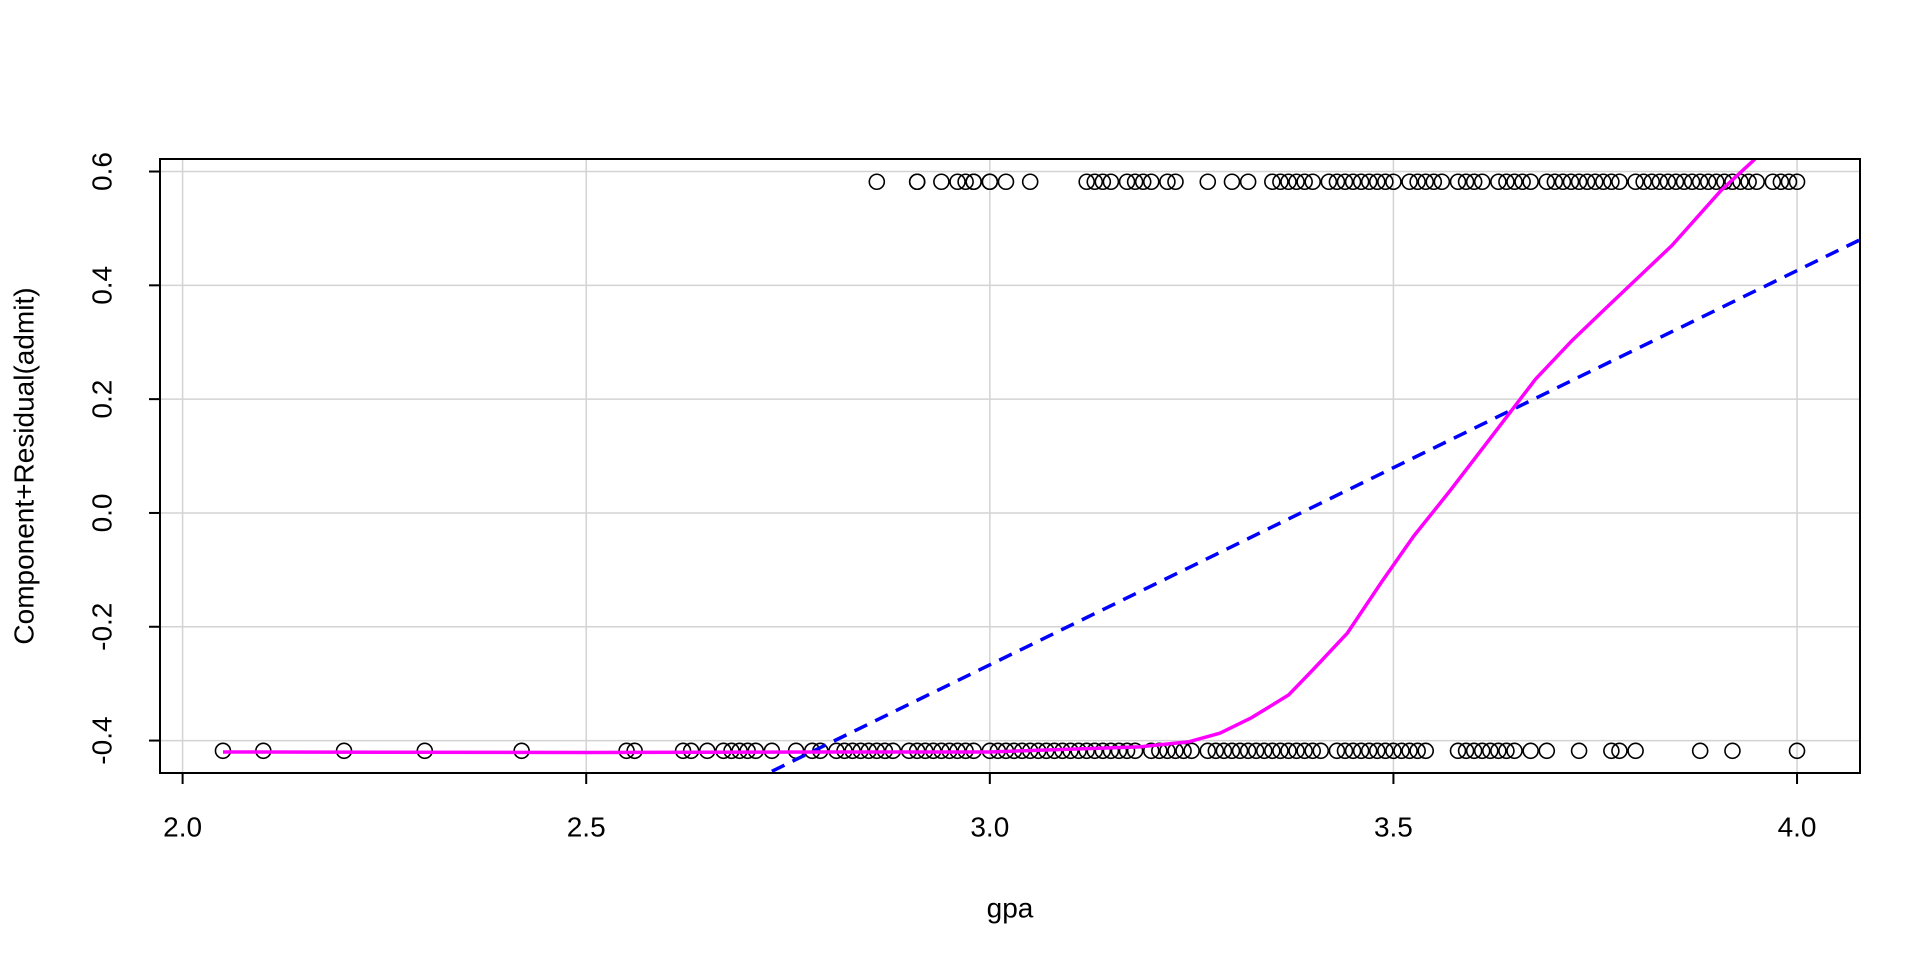 This screenshot has width=1920, height=960. What do you see at coordinates (586, 826) in the screenshot?
I see `x-tick-label: 2.5` at bounding box center [586, 826].